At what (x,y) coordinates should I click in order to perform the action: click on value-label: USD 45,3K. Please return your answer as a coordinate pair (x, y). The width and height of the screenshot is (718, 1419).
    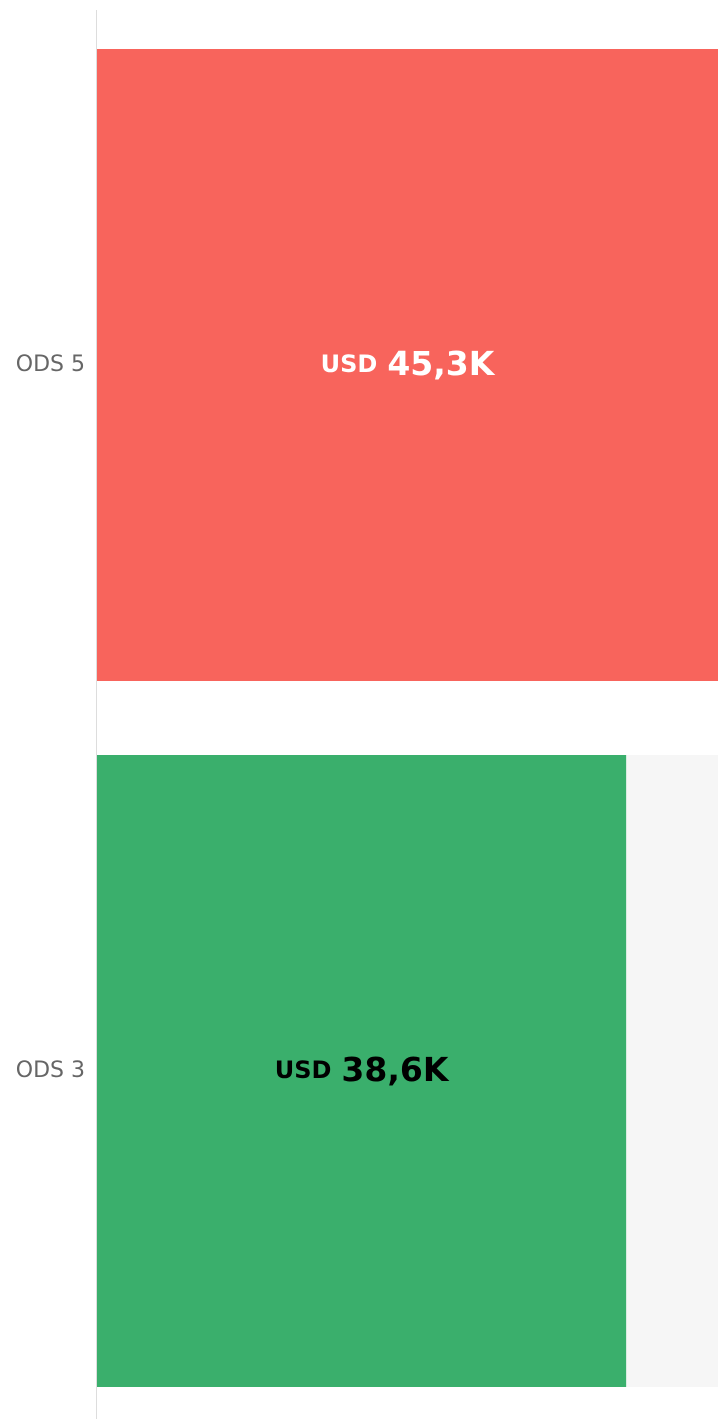
    Looking at the image, I should click on (408, 363).